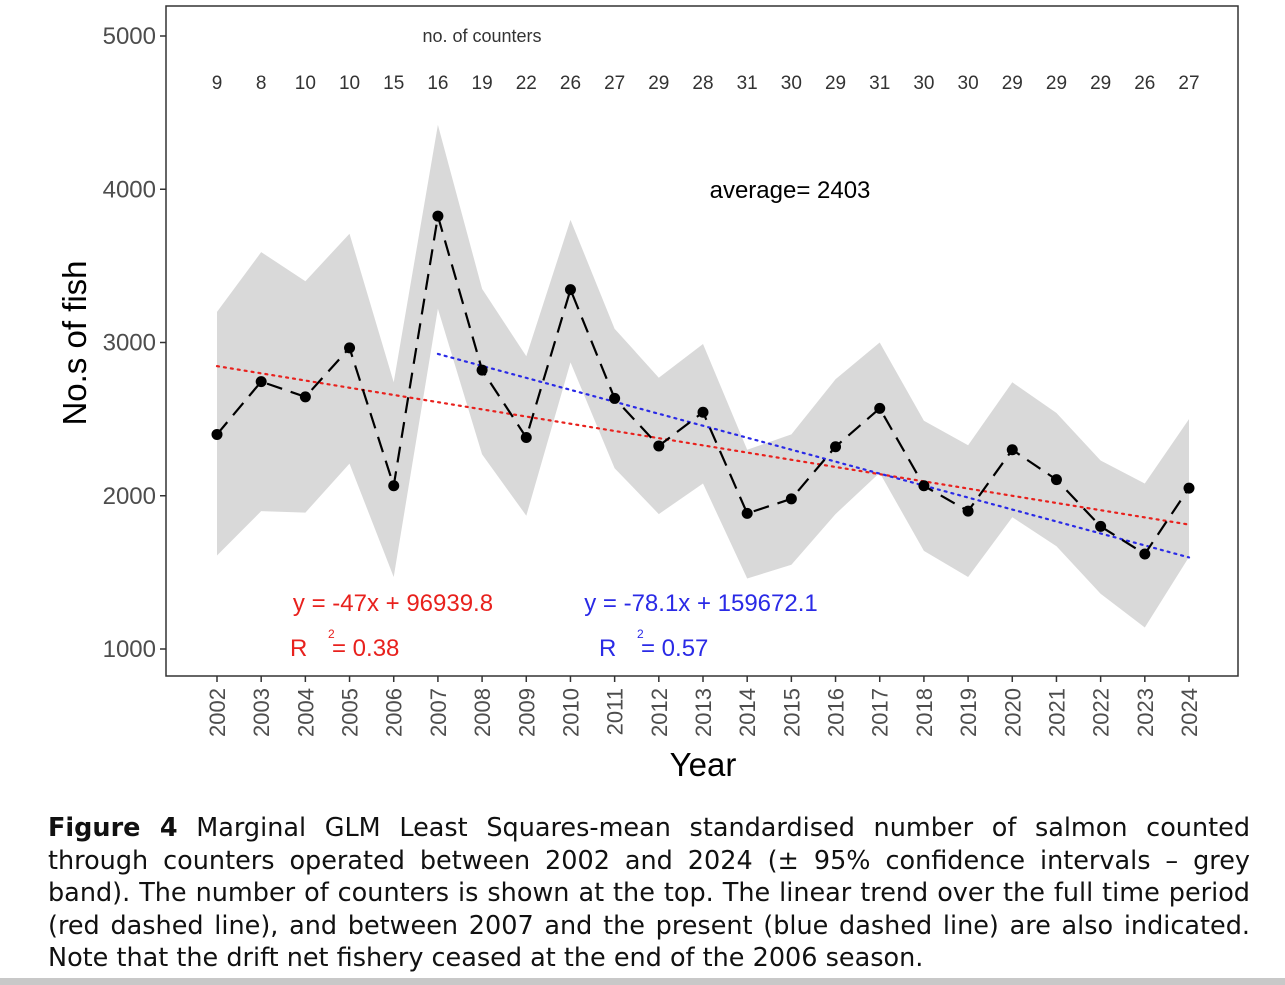  Describe the element at coordinates (702, 83) in the screenshot. I see `counter-value: 28` at that location.